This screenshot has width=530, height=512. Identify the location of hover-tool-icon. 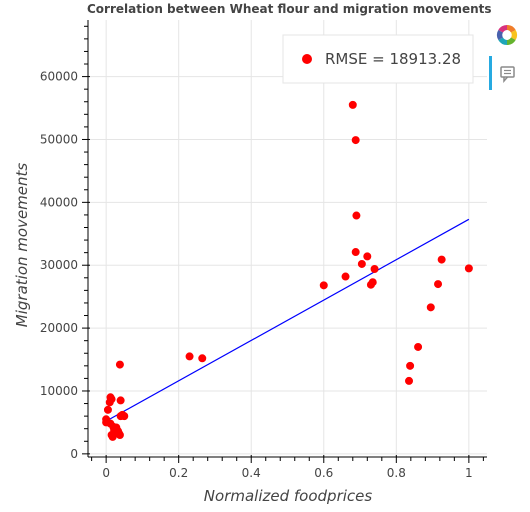
(508, 74).